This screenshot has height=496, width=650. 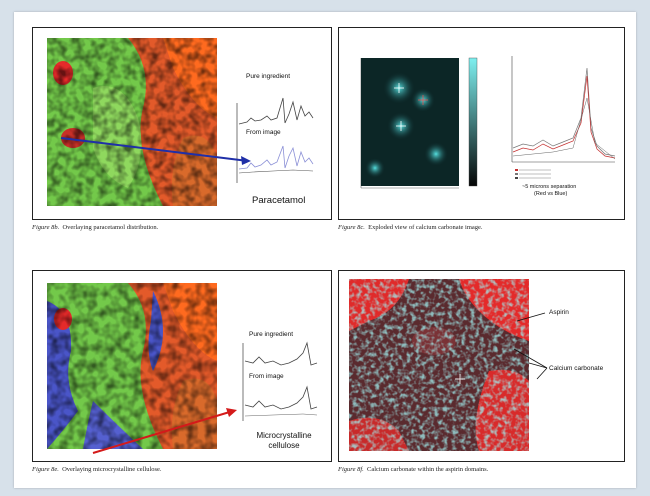 What do you see at coordinates (563, 117) in the screenshot?
I see `calcium-carbonate-spectra-plot` at bounding box center [563, 117].